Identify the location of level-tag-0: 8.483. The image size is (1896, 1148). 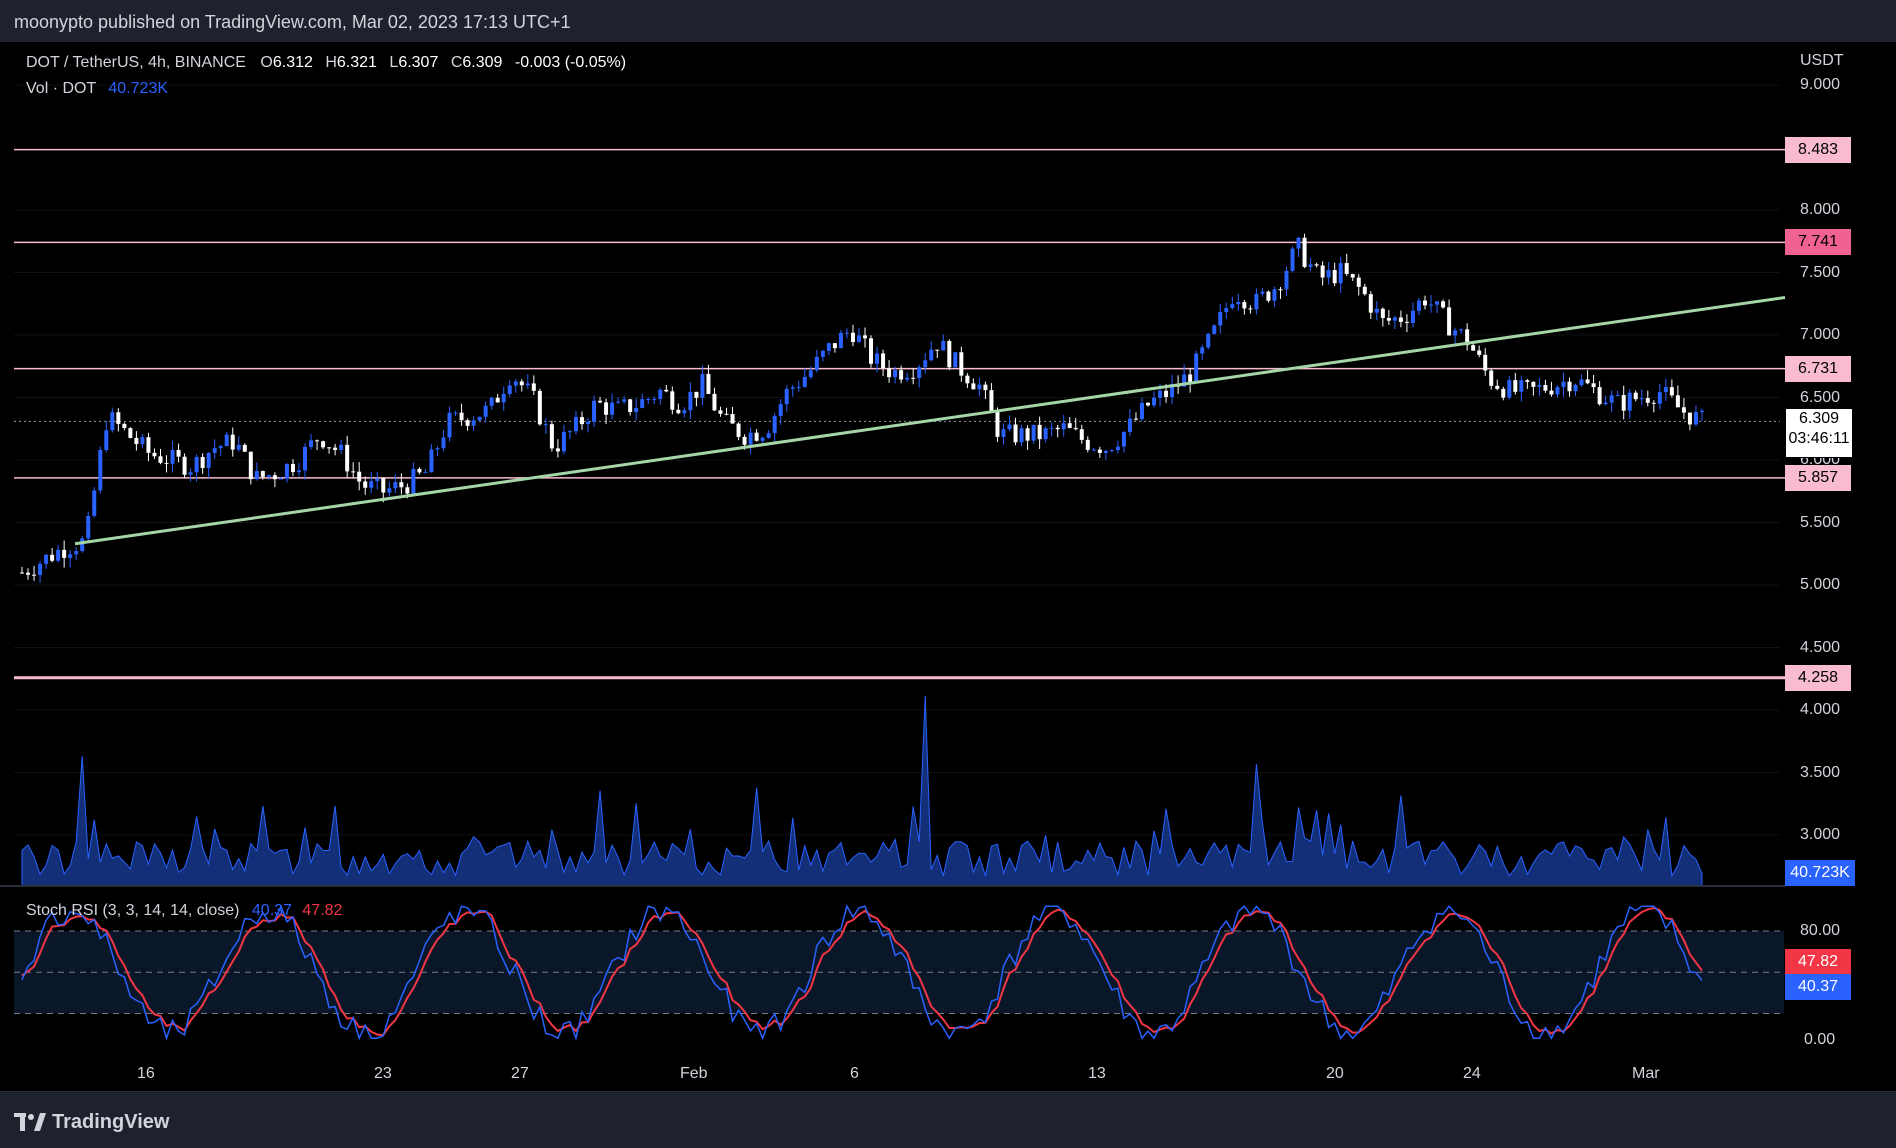
(1818, 149).